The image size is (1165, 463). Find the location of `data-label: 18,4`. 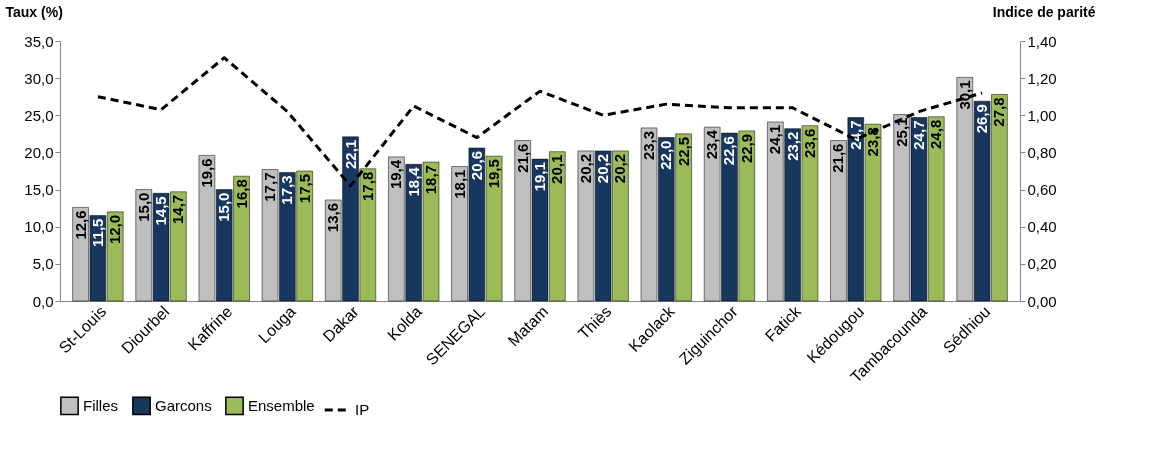

data-label: 18,4 is located at coordinates (413, 181).